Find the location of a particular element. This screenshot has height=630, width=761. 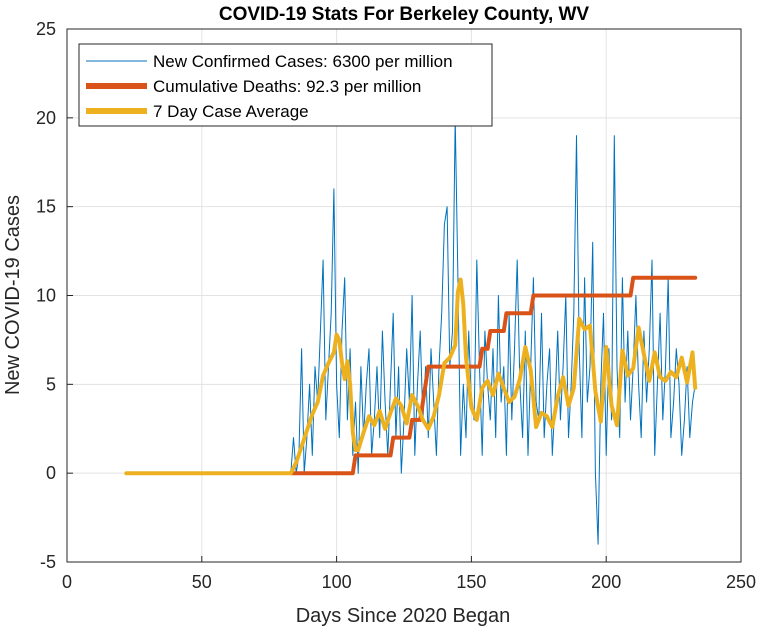

y-tick-label: 20 is located at coordinates (46, 118).